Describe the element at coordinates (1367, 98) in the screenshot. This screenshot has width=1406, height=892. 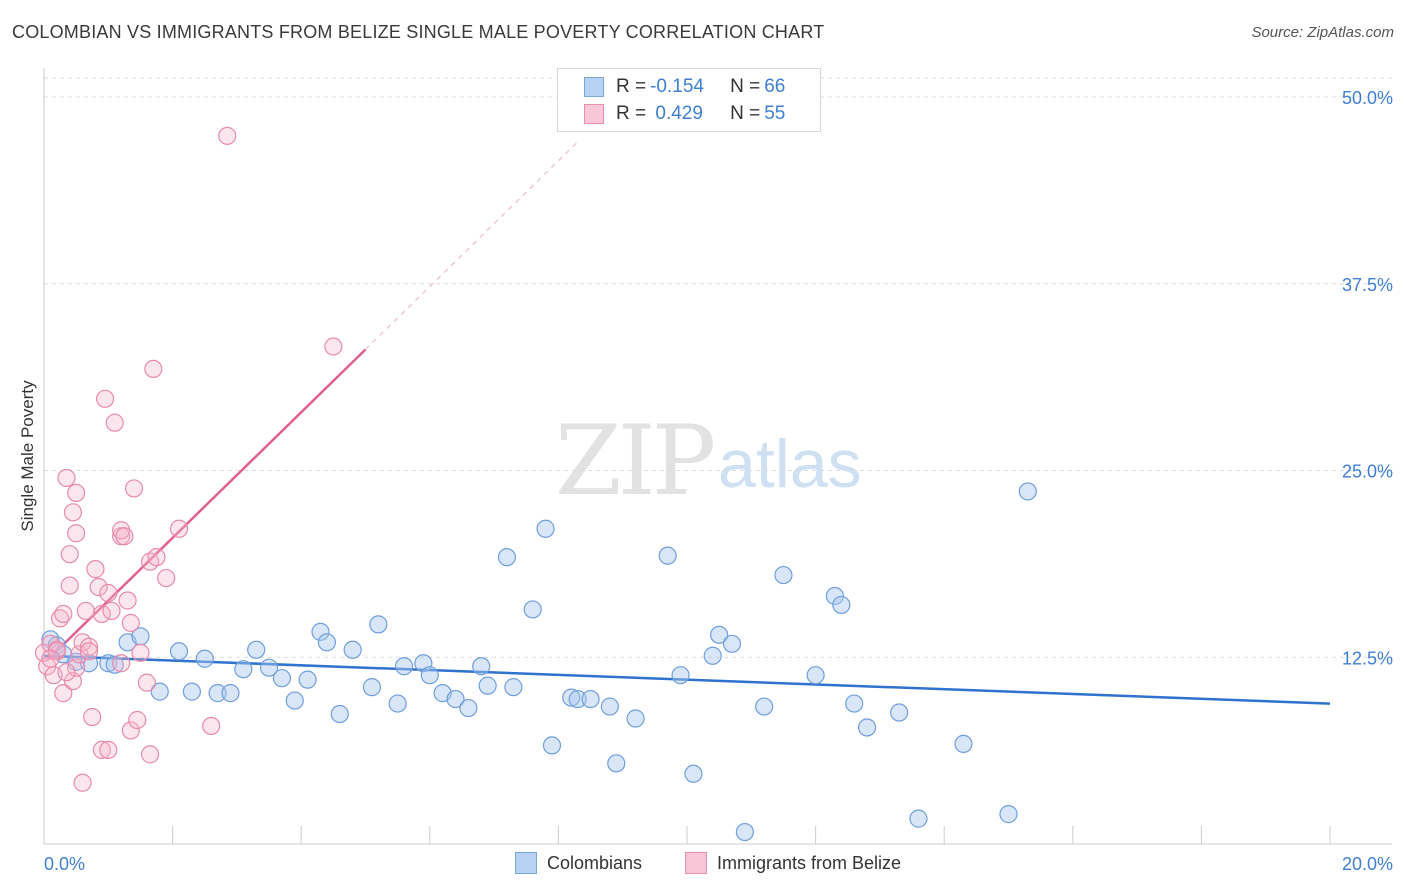
I see `y-tick-label: 50.0%` at that location.